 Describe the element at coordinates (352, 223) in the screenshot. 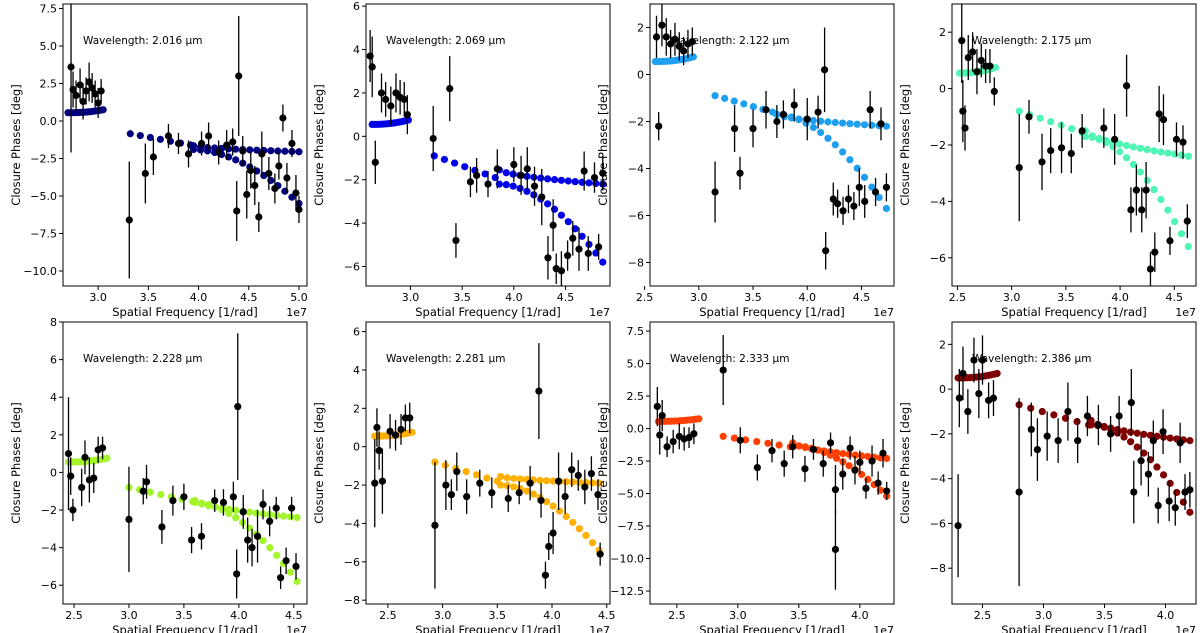

I see `y-tick-label: −4` at that location.